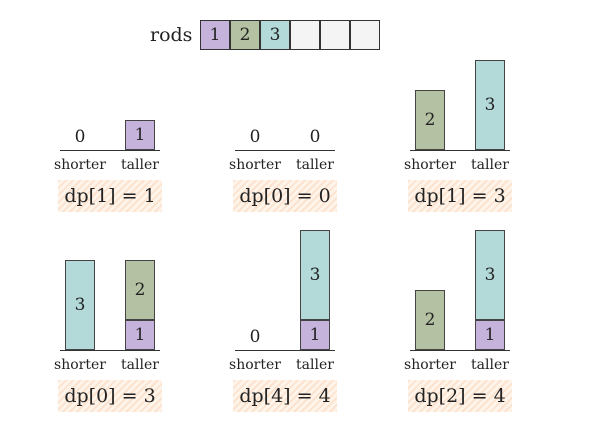 The image size is (602, 441). Describe the element at coordinates (460, 196) in the screenshot. I see `dp-label: dp[1] = 3` at that location.